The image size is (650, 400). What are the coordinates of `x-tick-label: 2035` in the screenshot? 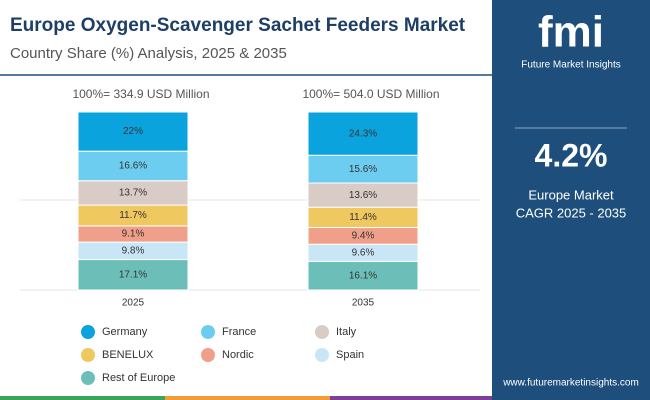 It's located at (363, 303).